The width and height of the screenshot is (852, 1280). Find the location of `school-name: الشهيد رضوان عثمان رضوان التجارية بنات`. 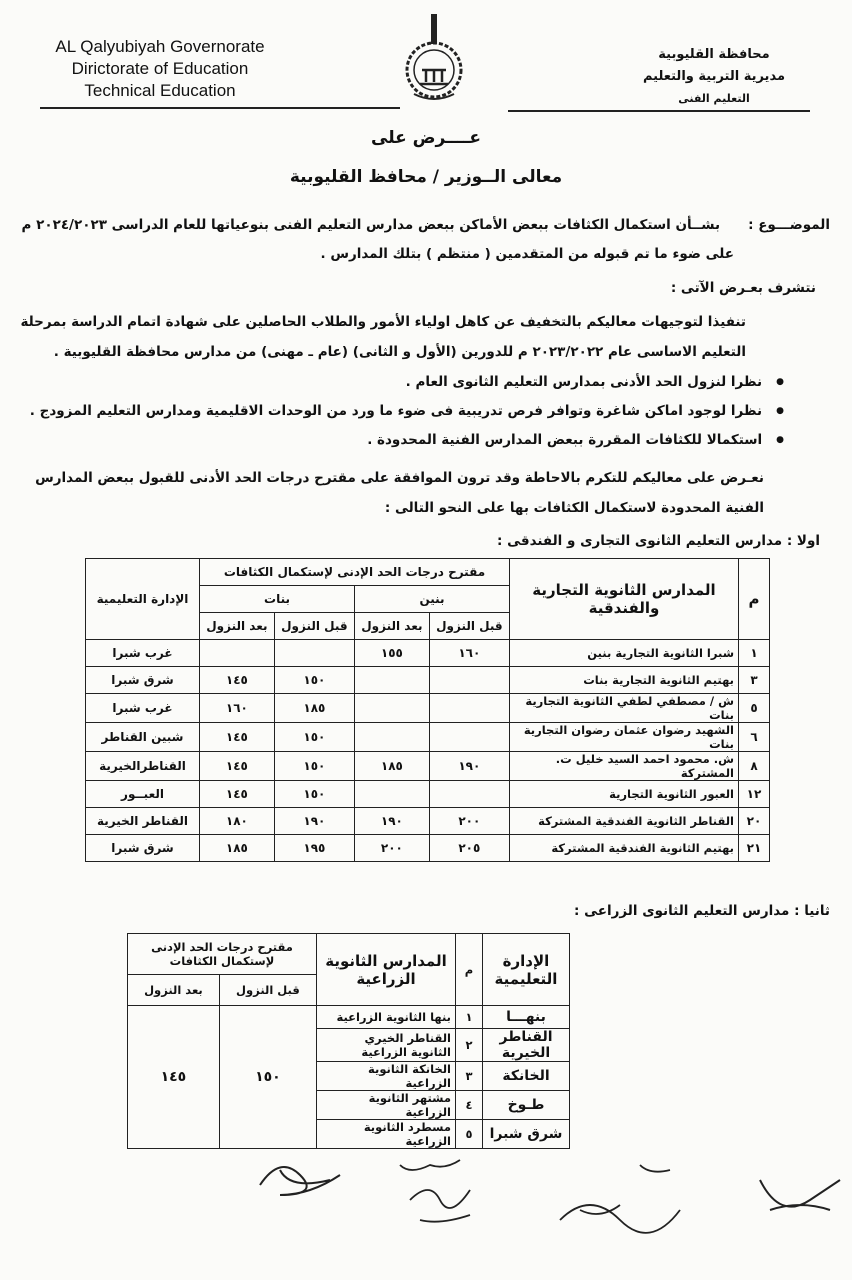

school-name: الشهيد رضوان عثمان رضوان التجارية بنات is located at coordinates (624, 737).